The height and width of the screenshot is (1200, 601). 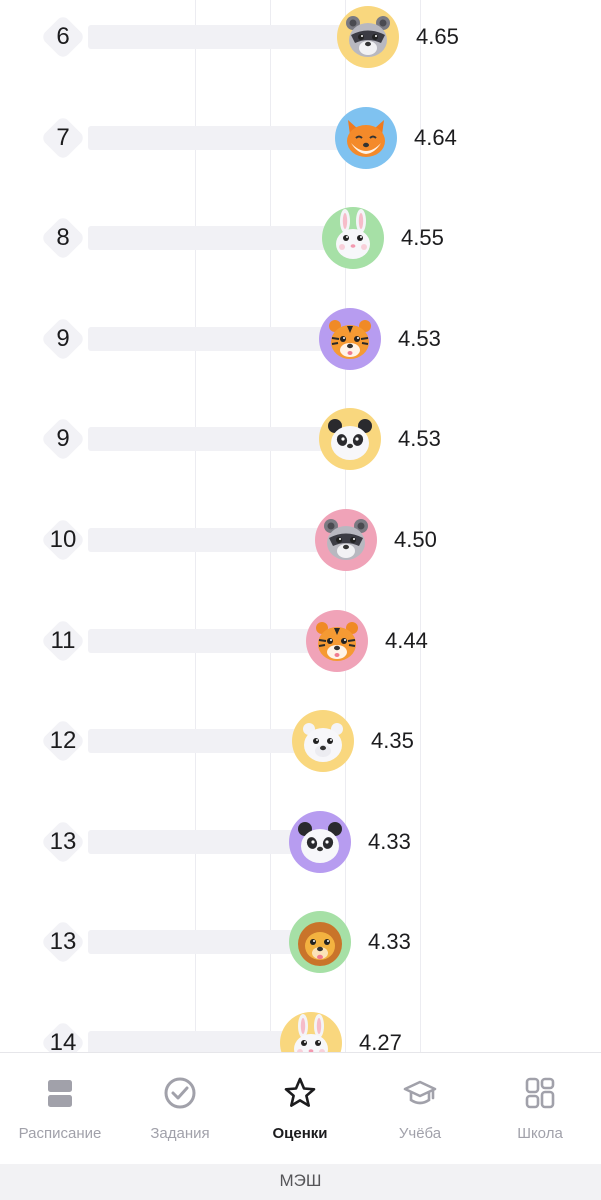 I want to click on tab-label: Школа, so click(x=540, y=1133).